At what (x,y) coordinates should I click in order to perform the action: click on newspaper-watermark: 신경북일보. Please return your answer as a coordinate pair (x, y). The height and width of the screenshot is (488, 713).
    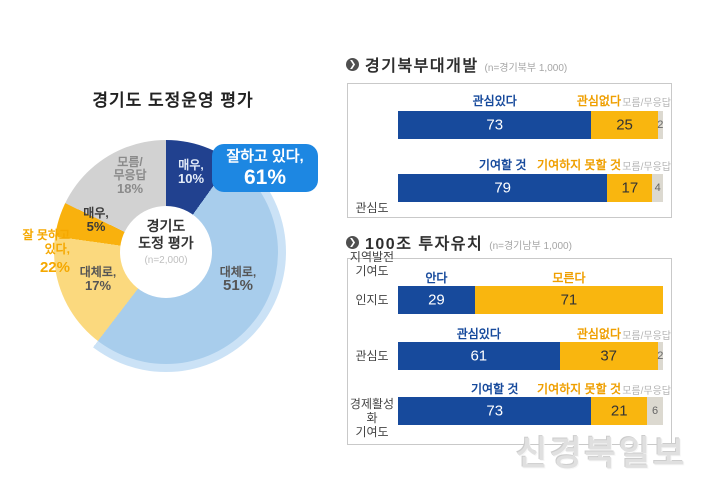
    Looking at the image, I should click on (602, 454).